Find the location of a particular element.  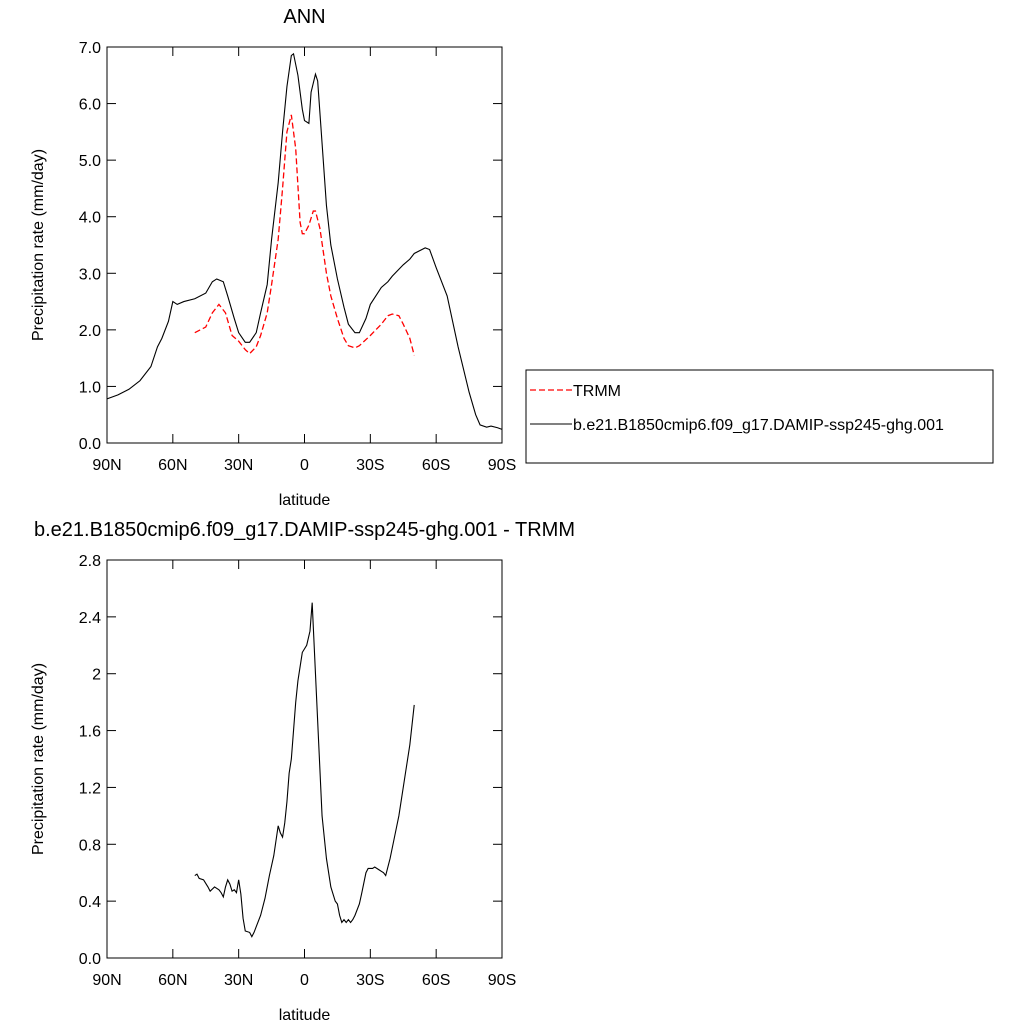

legend-box is located at coordinates (759, 416).